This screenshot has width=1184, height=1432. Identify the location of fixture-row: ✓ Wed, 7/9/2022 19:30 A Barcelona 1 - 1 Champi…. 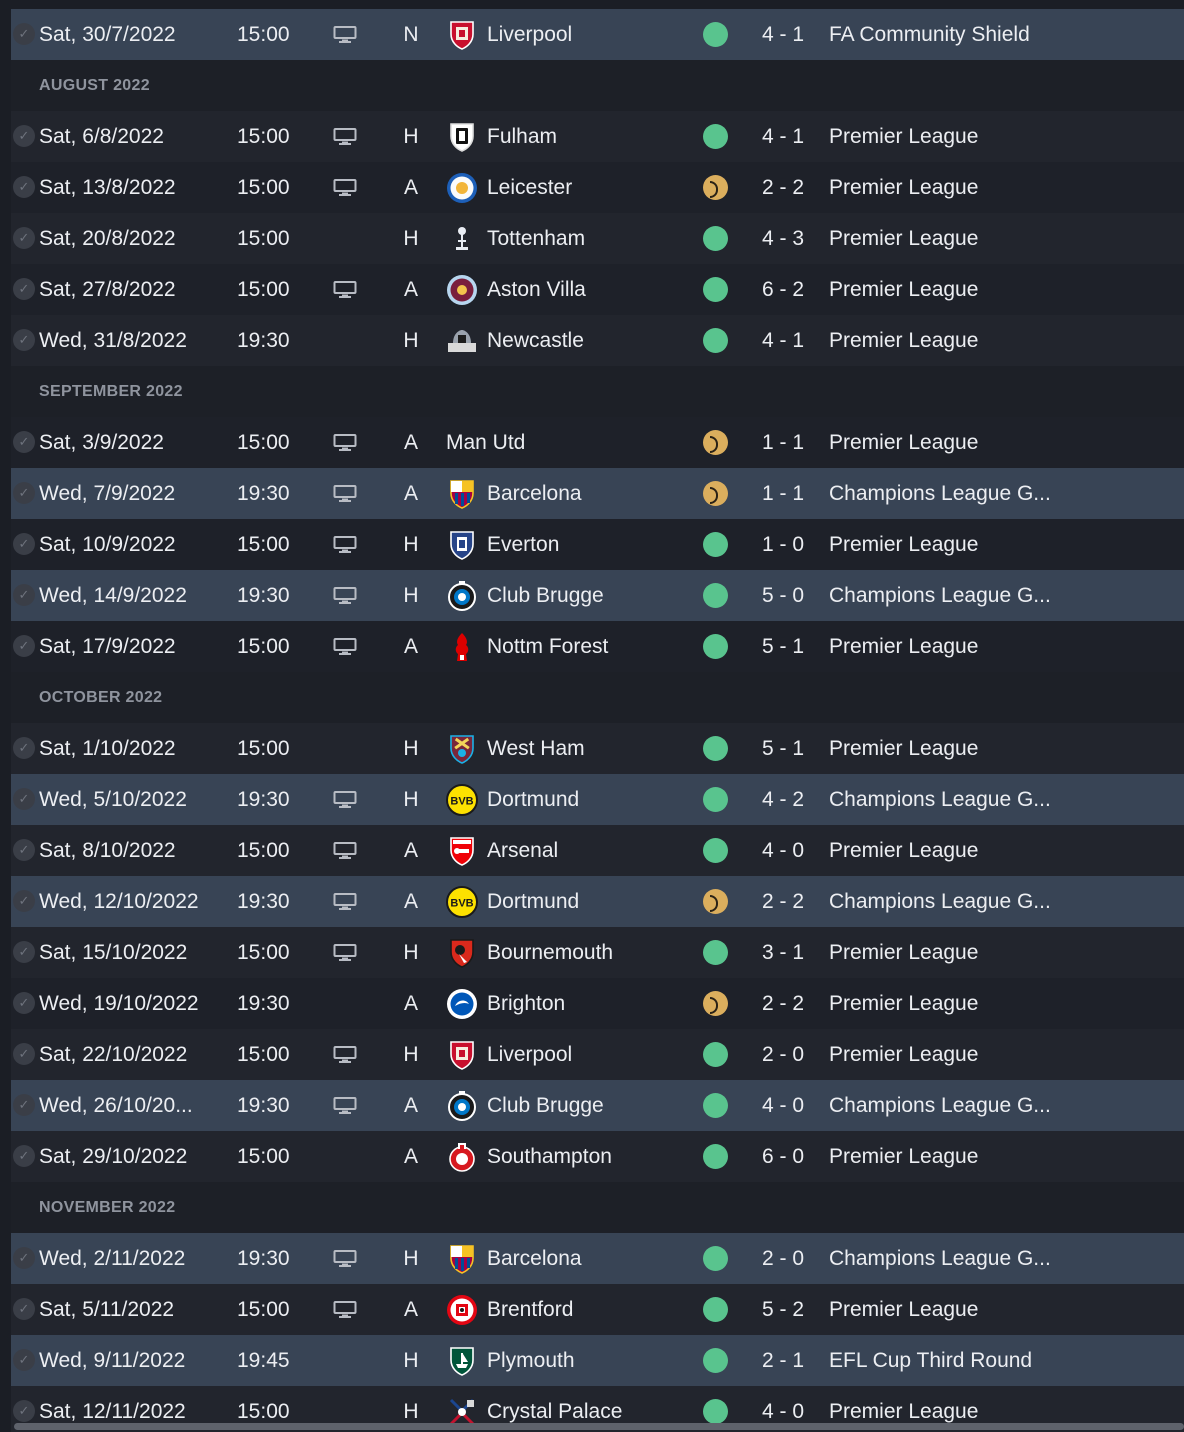
(597, 493).